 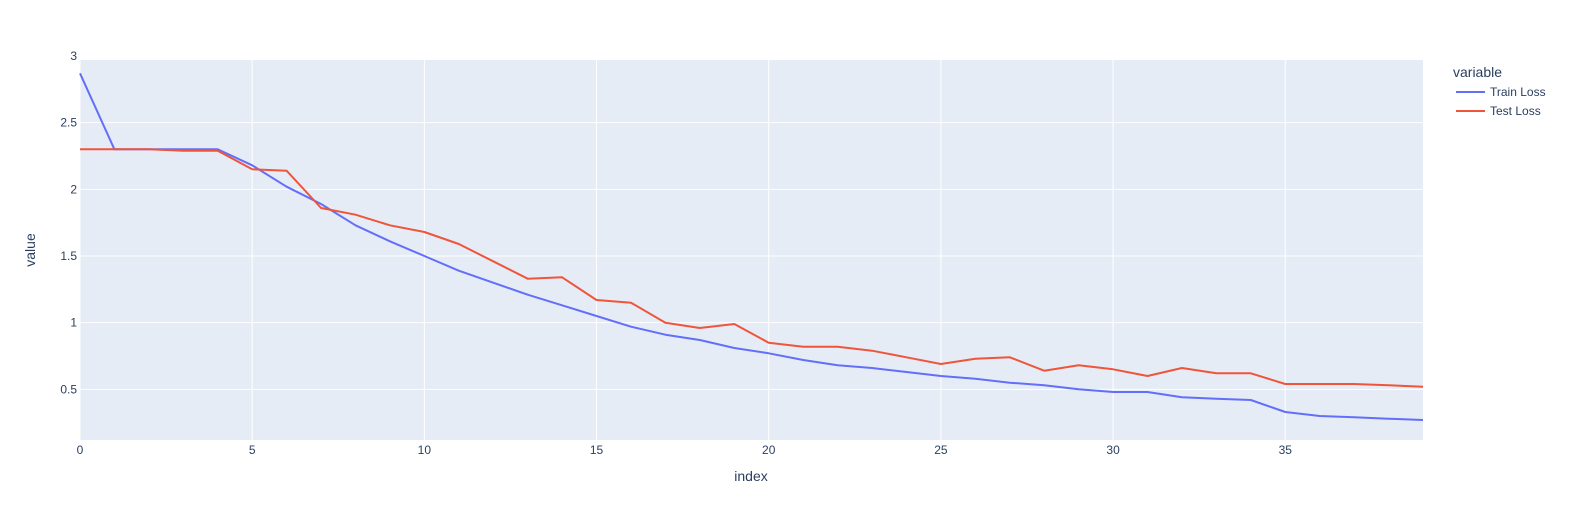 I want to click on x-tick-label: 15, so click(x=597, y=450).